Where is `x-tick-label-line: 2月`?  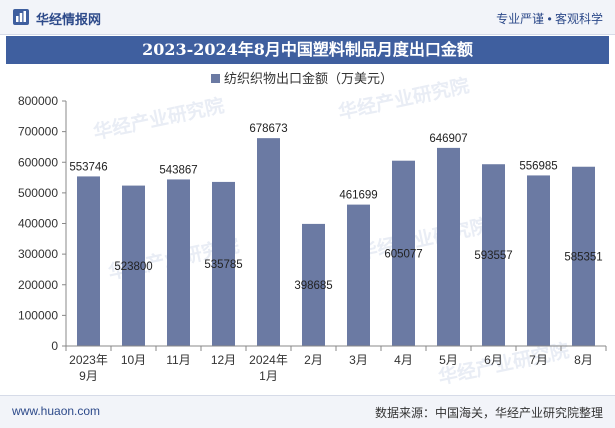
x-tick-label-line: 2月 is located at coordinates (313, 360).